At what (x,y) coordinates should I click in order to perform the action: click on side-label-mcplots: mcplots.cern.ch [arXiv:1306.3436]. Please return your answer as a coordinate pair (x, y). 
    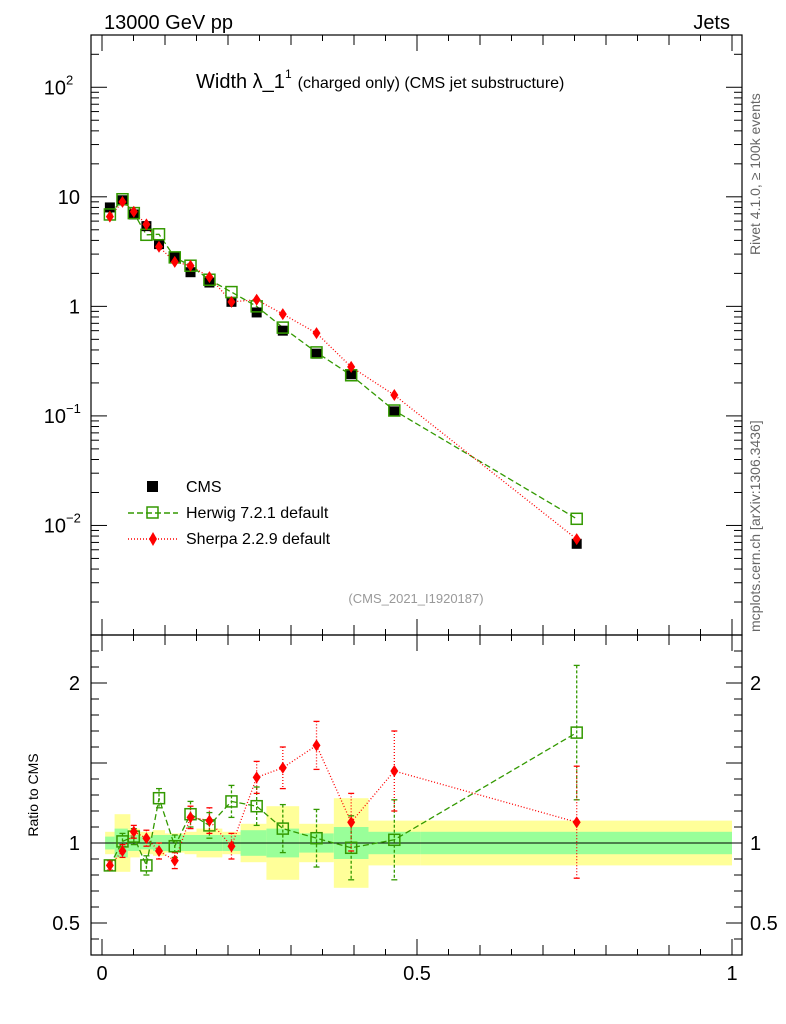
    Looking at the image, I should click on (755, 526).